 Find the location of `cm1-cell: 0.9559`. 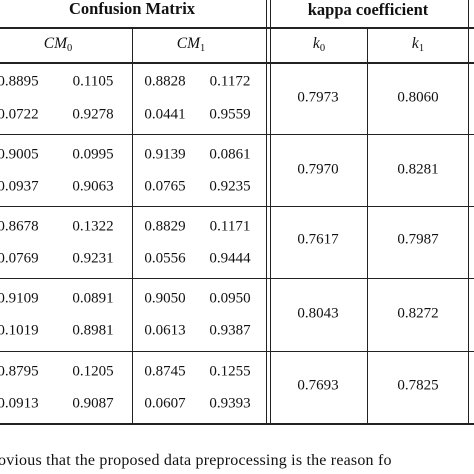

cm1-cell: 0.9559 is located at coordinates (230, 114).